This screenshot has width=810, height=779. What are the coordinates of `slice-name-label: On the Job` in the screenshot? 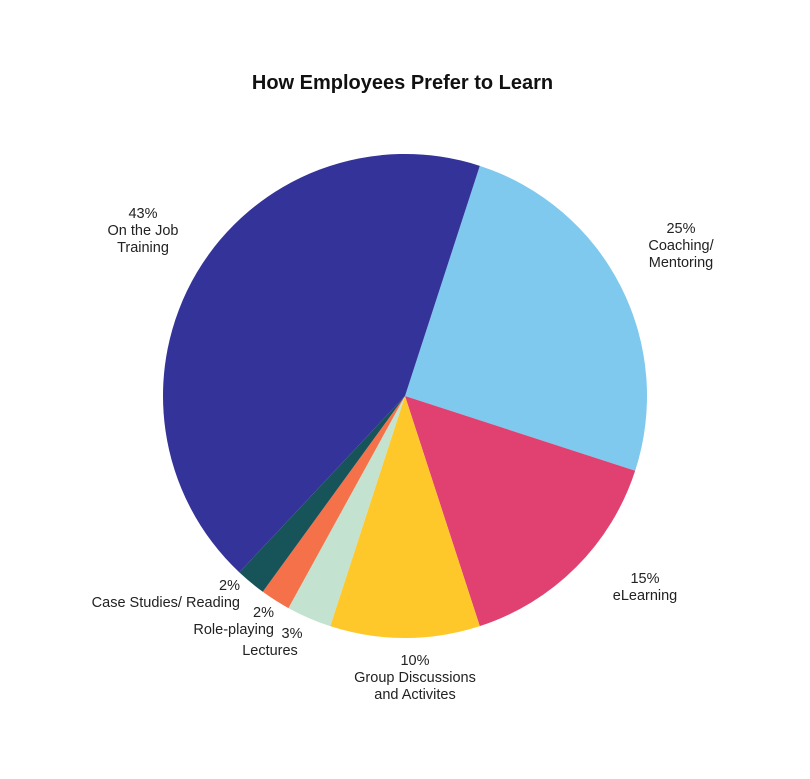 It's located at (143, 231).